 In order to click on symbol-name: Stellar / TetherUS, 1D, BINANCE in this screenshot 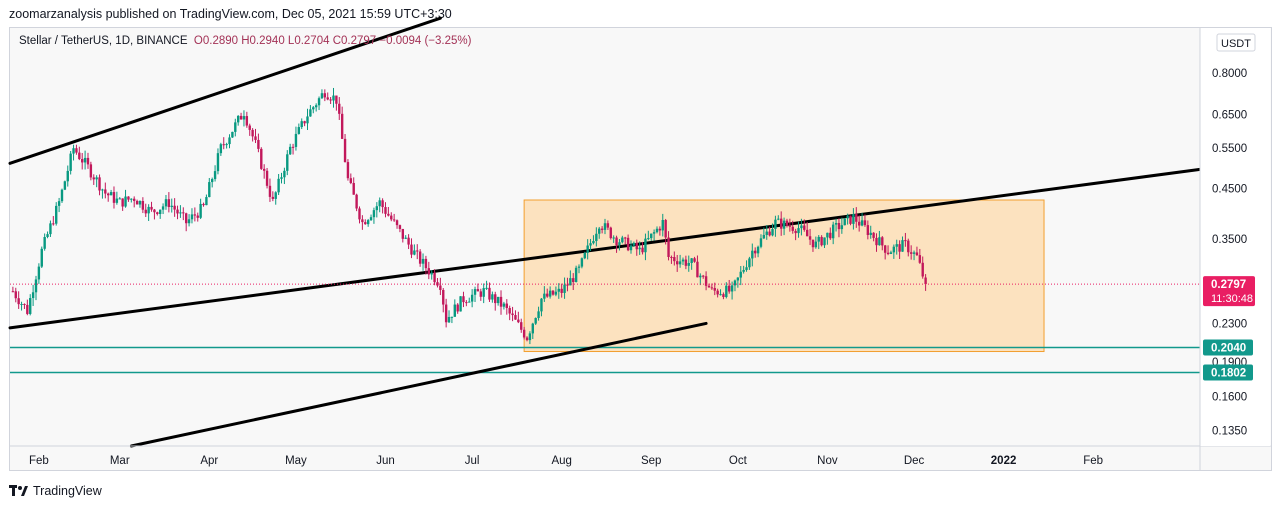, I will do `click(103, 41)`.